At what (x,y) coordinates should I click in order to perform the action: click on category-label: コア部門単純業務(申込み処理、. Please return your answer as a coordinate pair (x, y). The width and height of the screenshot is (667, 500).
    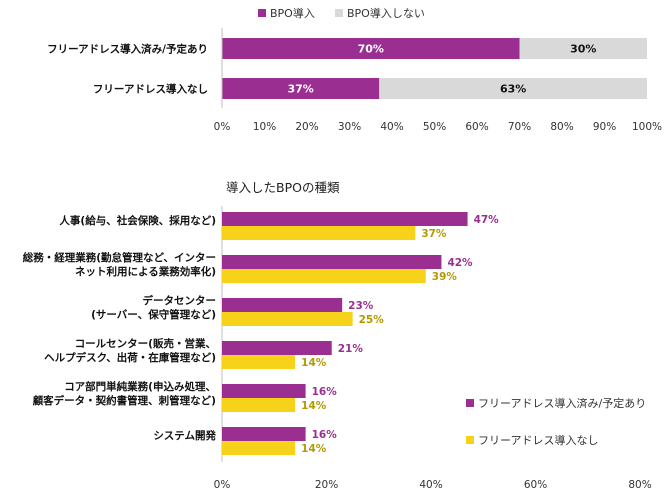
    Looking at the image, I should click on (140, 386).